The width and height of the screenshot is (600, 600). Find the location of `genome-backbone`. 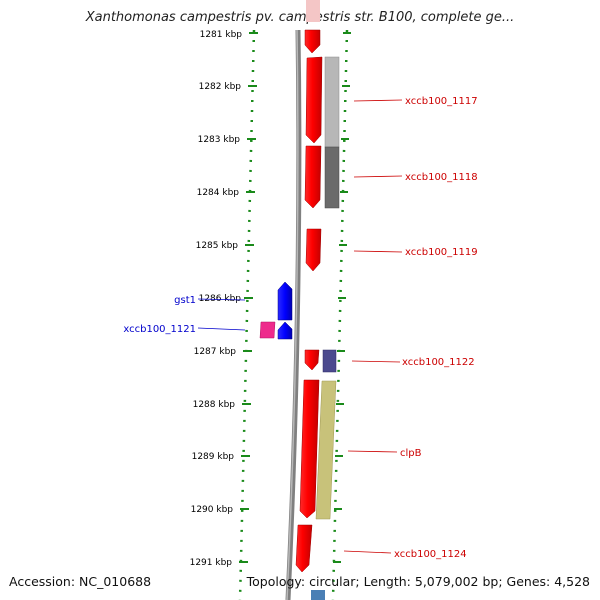

genome-backbone is located at coordinates (293, 314).